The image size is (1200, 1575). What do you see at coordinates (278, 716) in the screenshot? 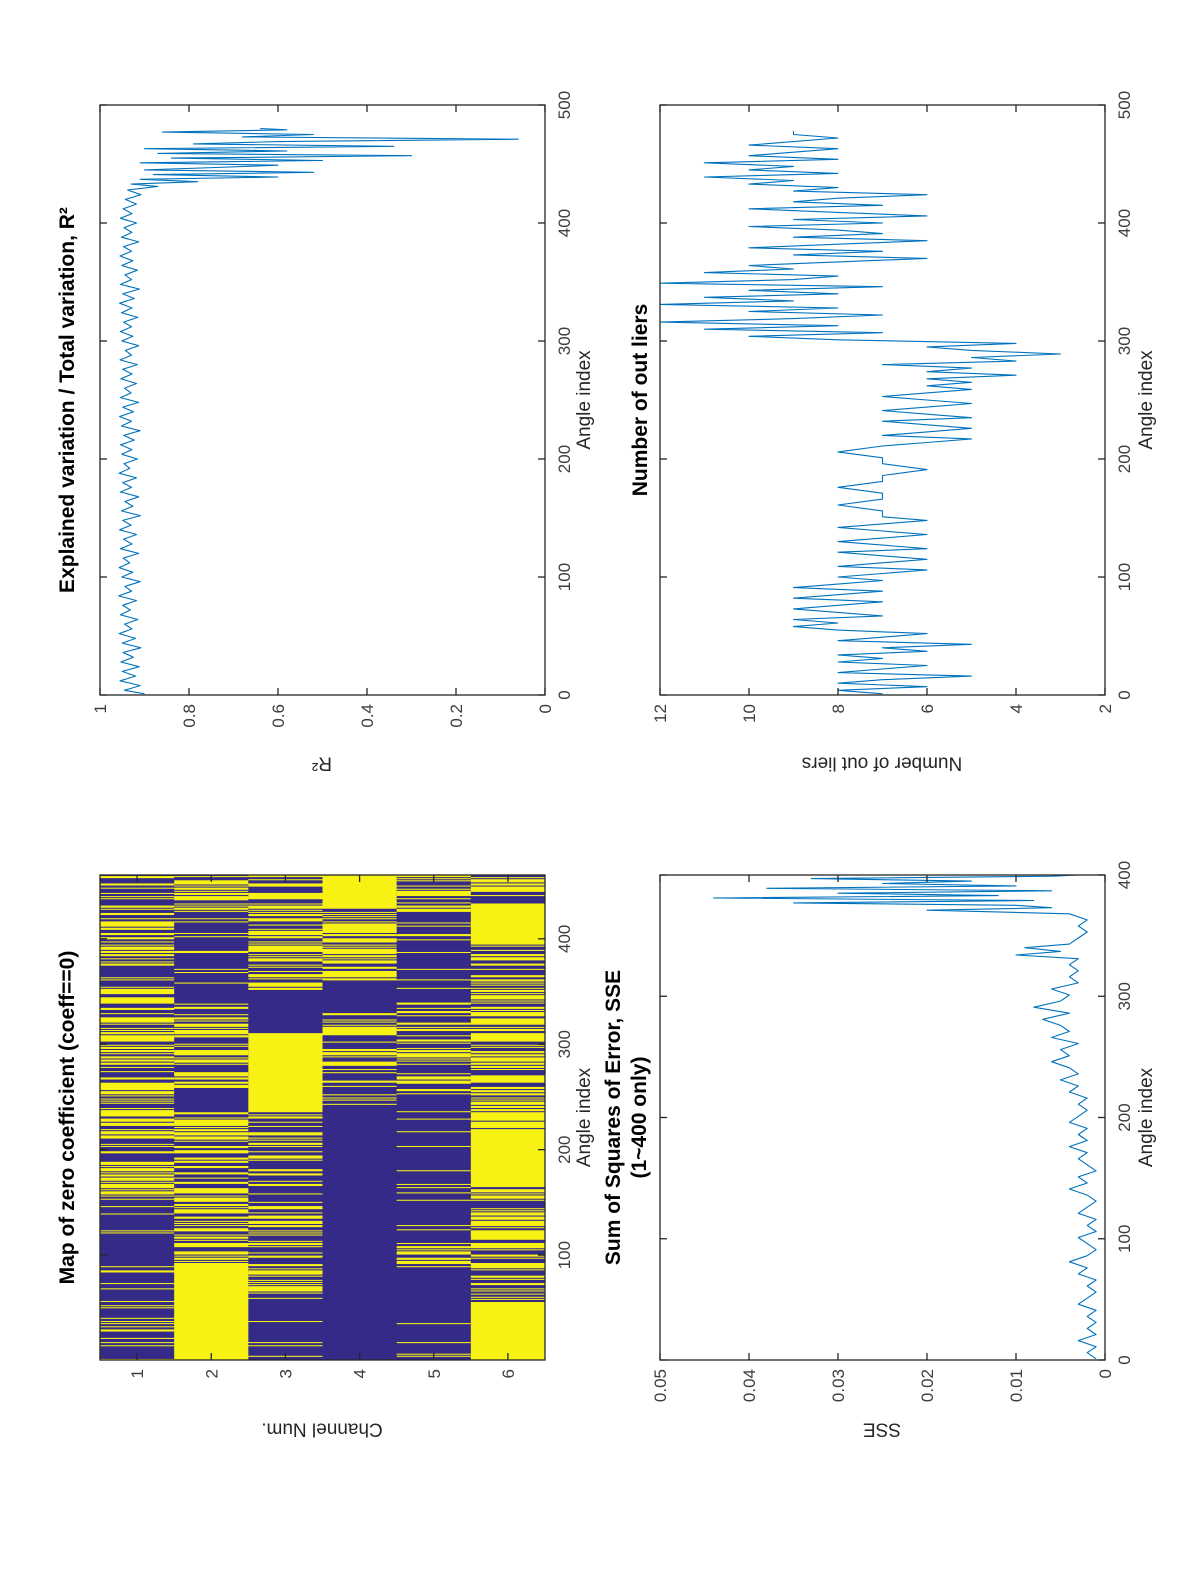
I see `svg-text: 0.6` at bounding box center [278, 716].